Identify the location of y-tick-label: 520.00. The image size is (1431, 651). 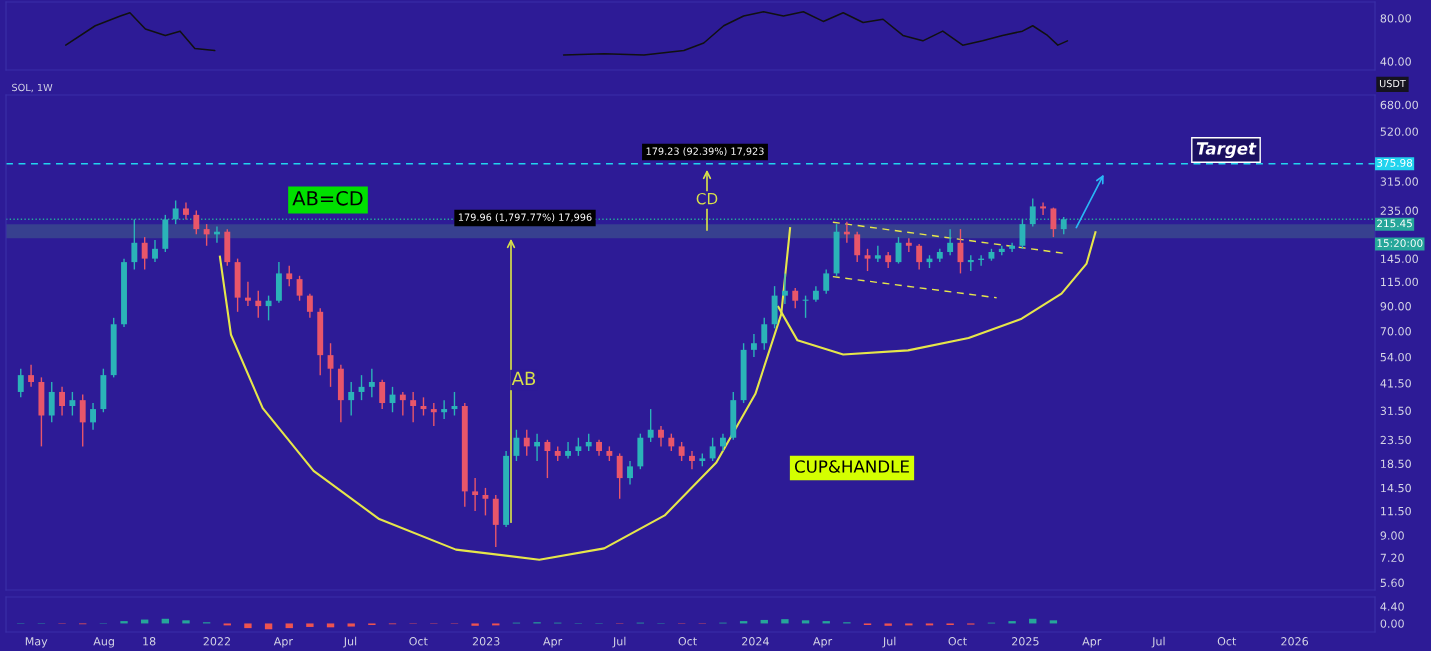
(1399, 131).